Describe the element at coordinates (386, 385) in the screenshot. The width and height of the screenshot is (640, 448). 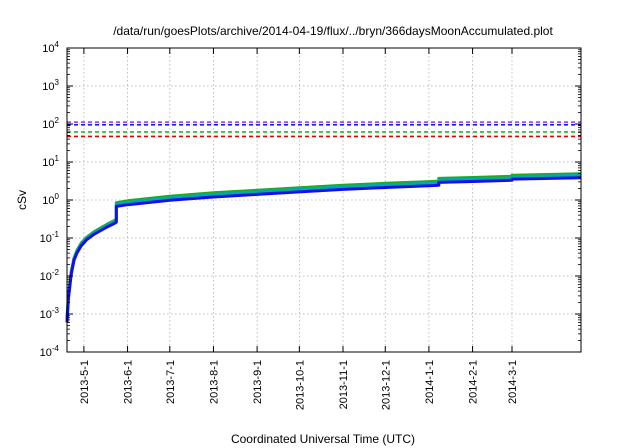
I see `x-tick-label: 2013-12-1` at that location.